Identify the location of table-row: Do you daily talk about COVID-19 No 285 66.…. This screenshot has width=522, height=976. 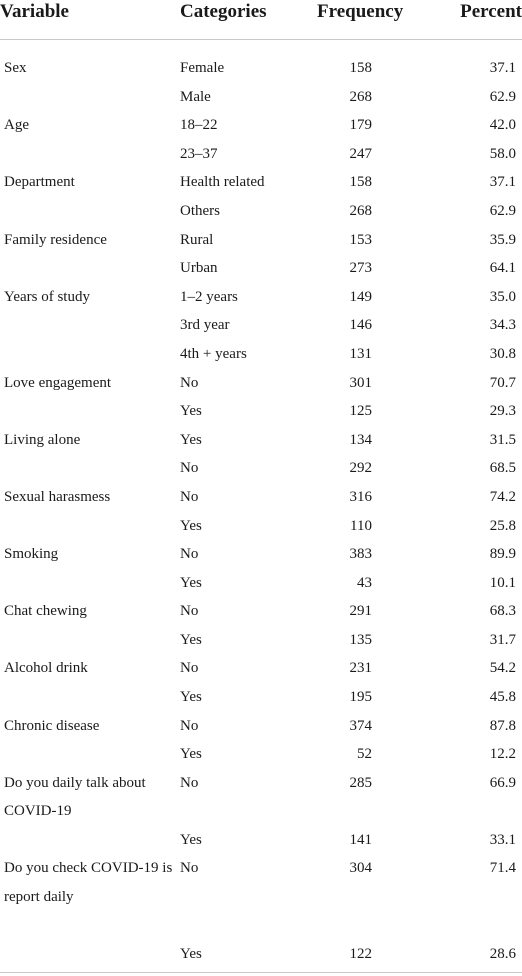
(261, 792).